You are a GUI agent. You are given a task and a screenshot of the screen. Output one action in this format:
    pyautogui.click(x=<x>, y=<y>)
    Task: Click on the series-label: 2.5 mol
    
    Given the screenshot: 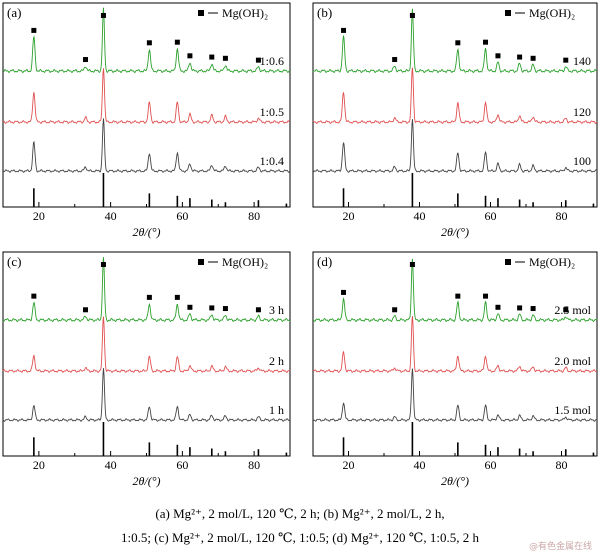 What is the action you would take?
    pyautogui.click(x=572, y=310)
    